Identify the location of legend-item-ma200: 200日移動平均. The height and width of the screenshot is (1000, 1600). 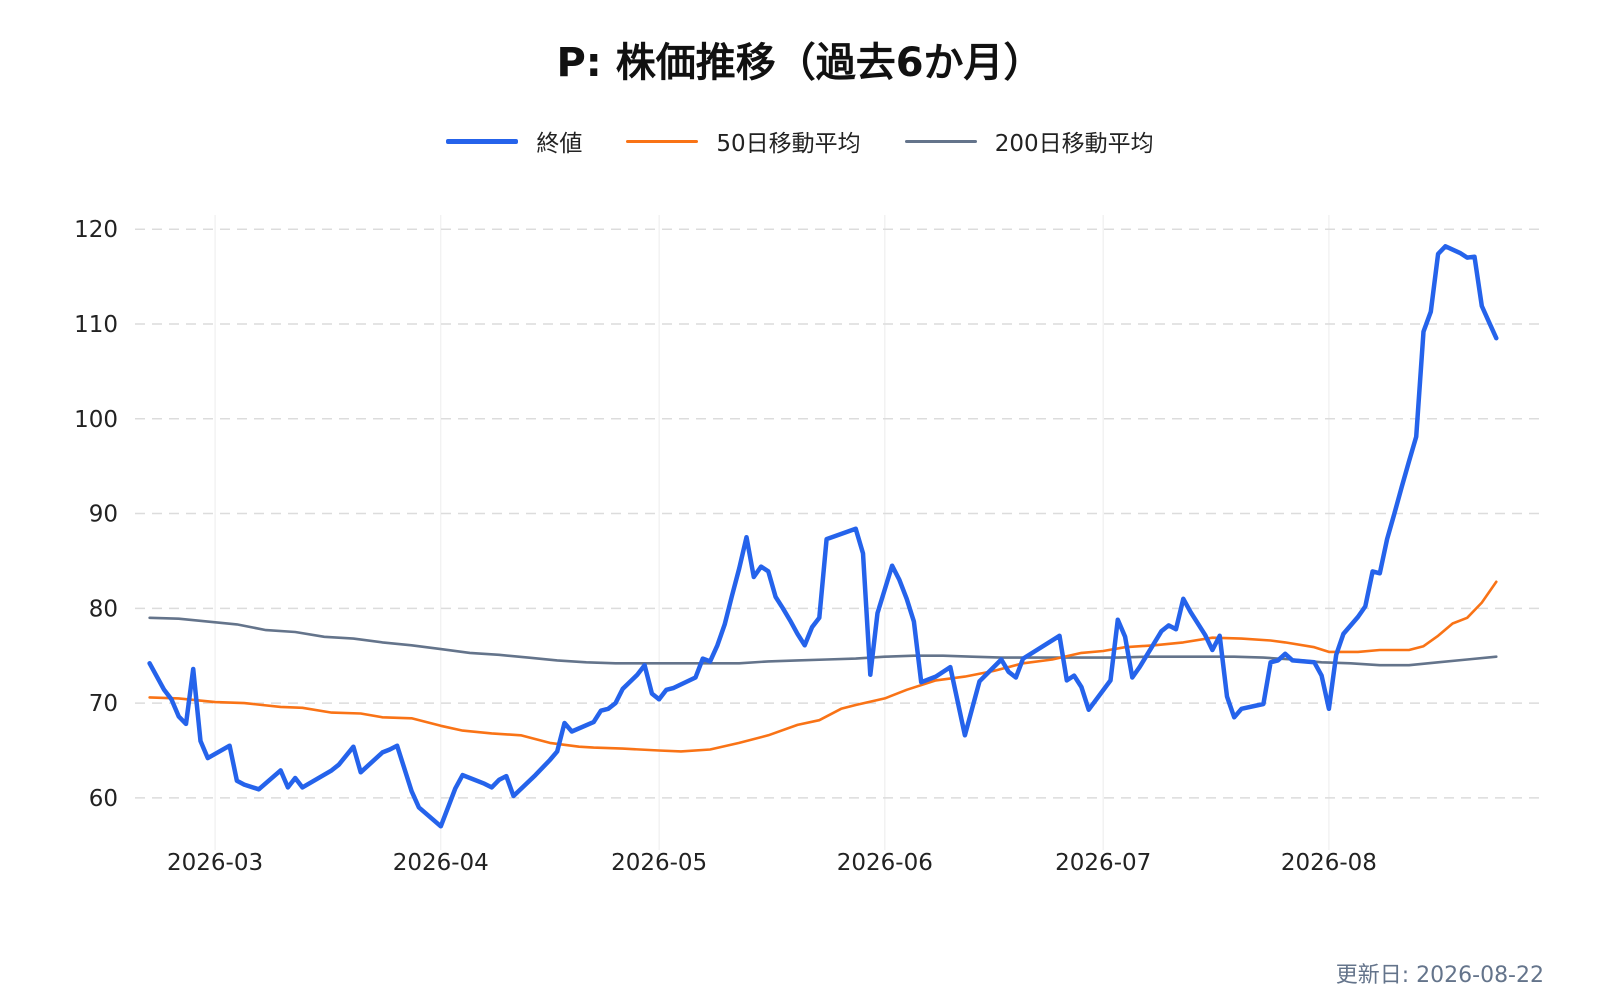
(1029, 141).